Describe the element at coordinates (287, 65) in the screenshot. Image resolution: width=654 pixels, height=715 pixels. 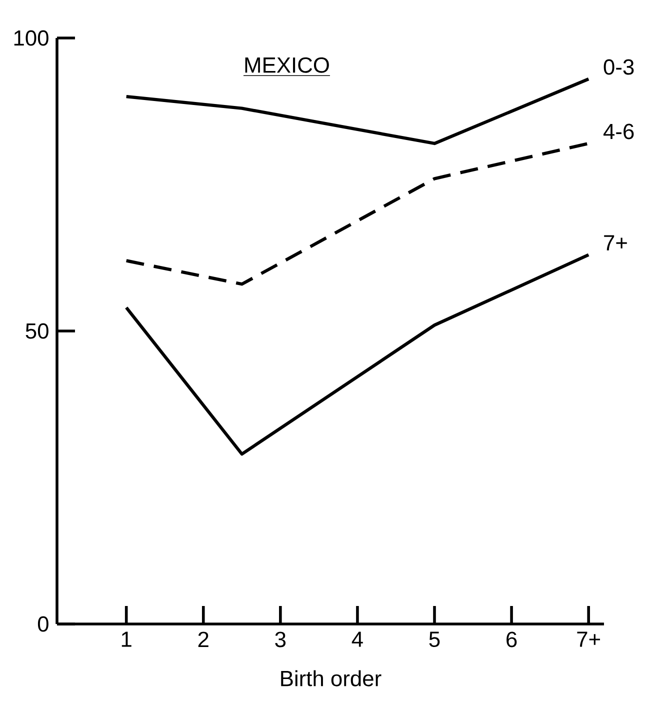
I see `text: MEXICO` at that location.